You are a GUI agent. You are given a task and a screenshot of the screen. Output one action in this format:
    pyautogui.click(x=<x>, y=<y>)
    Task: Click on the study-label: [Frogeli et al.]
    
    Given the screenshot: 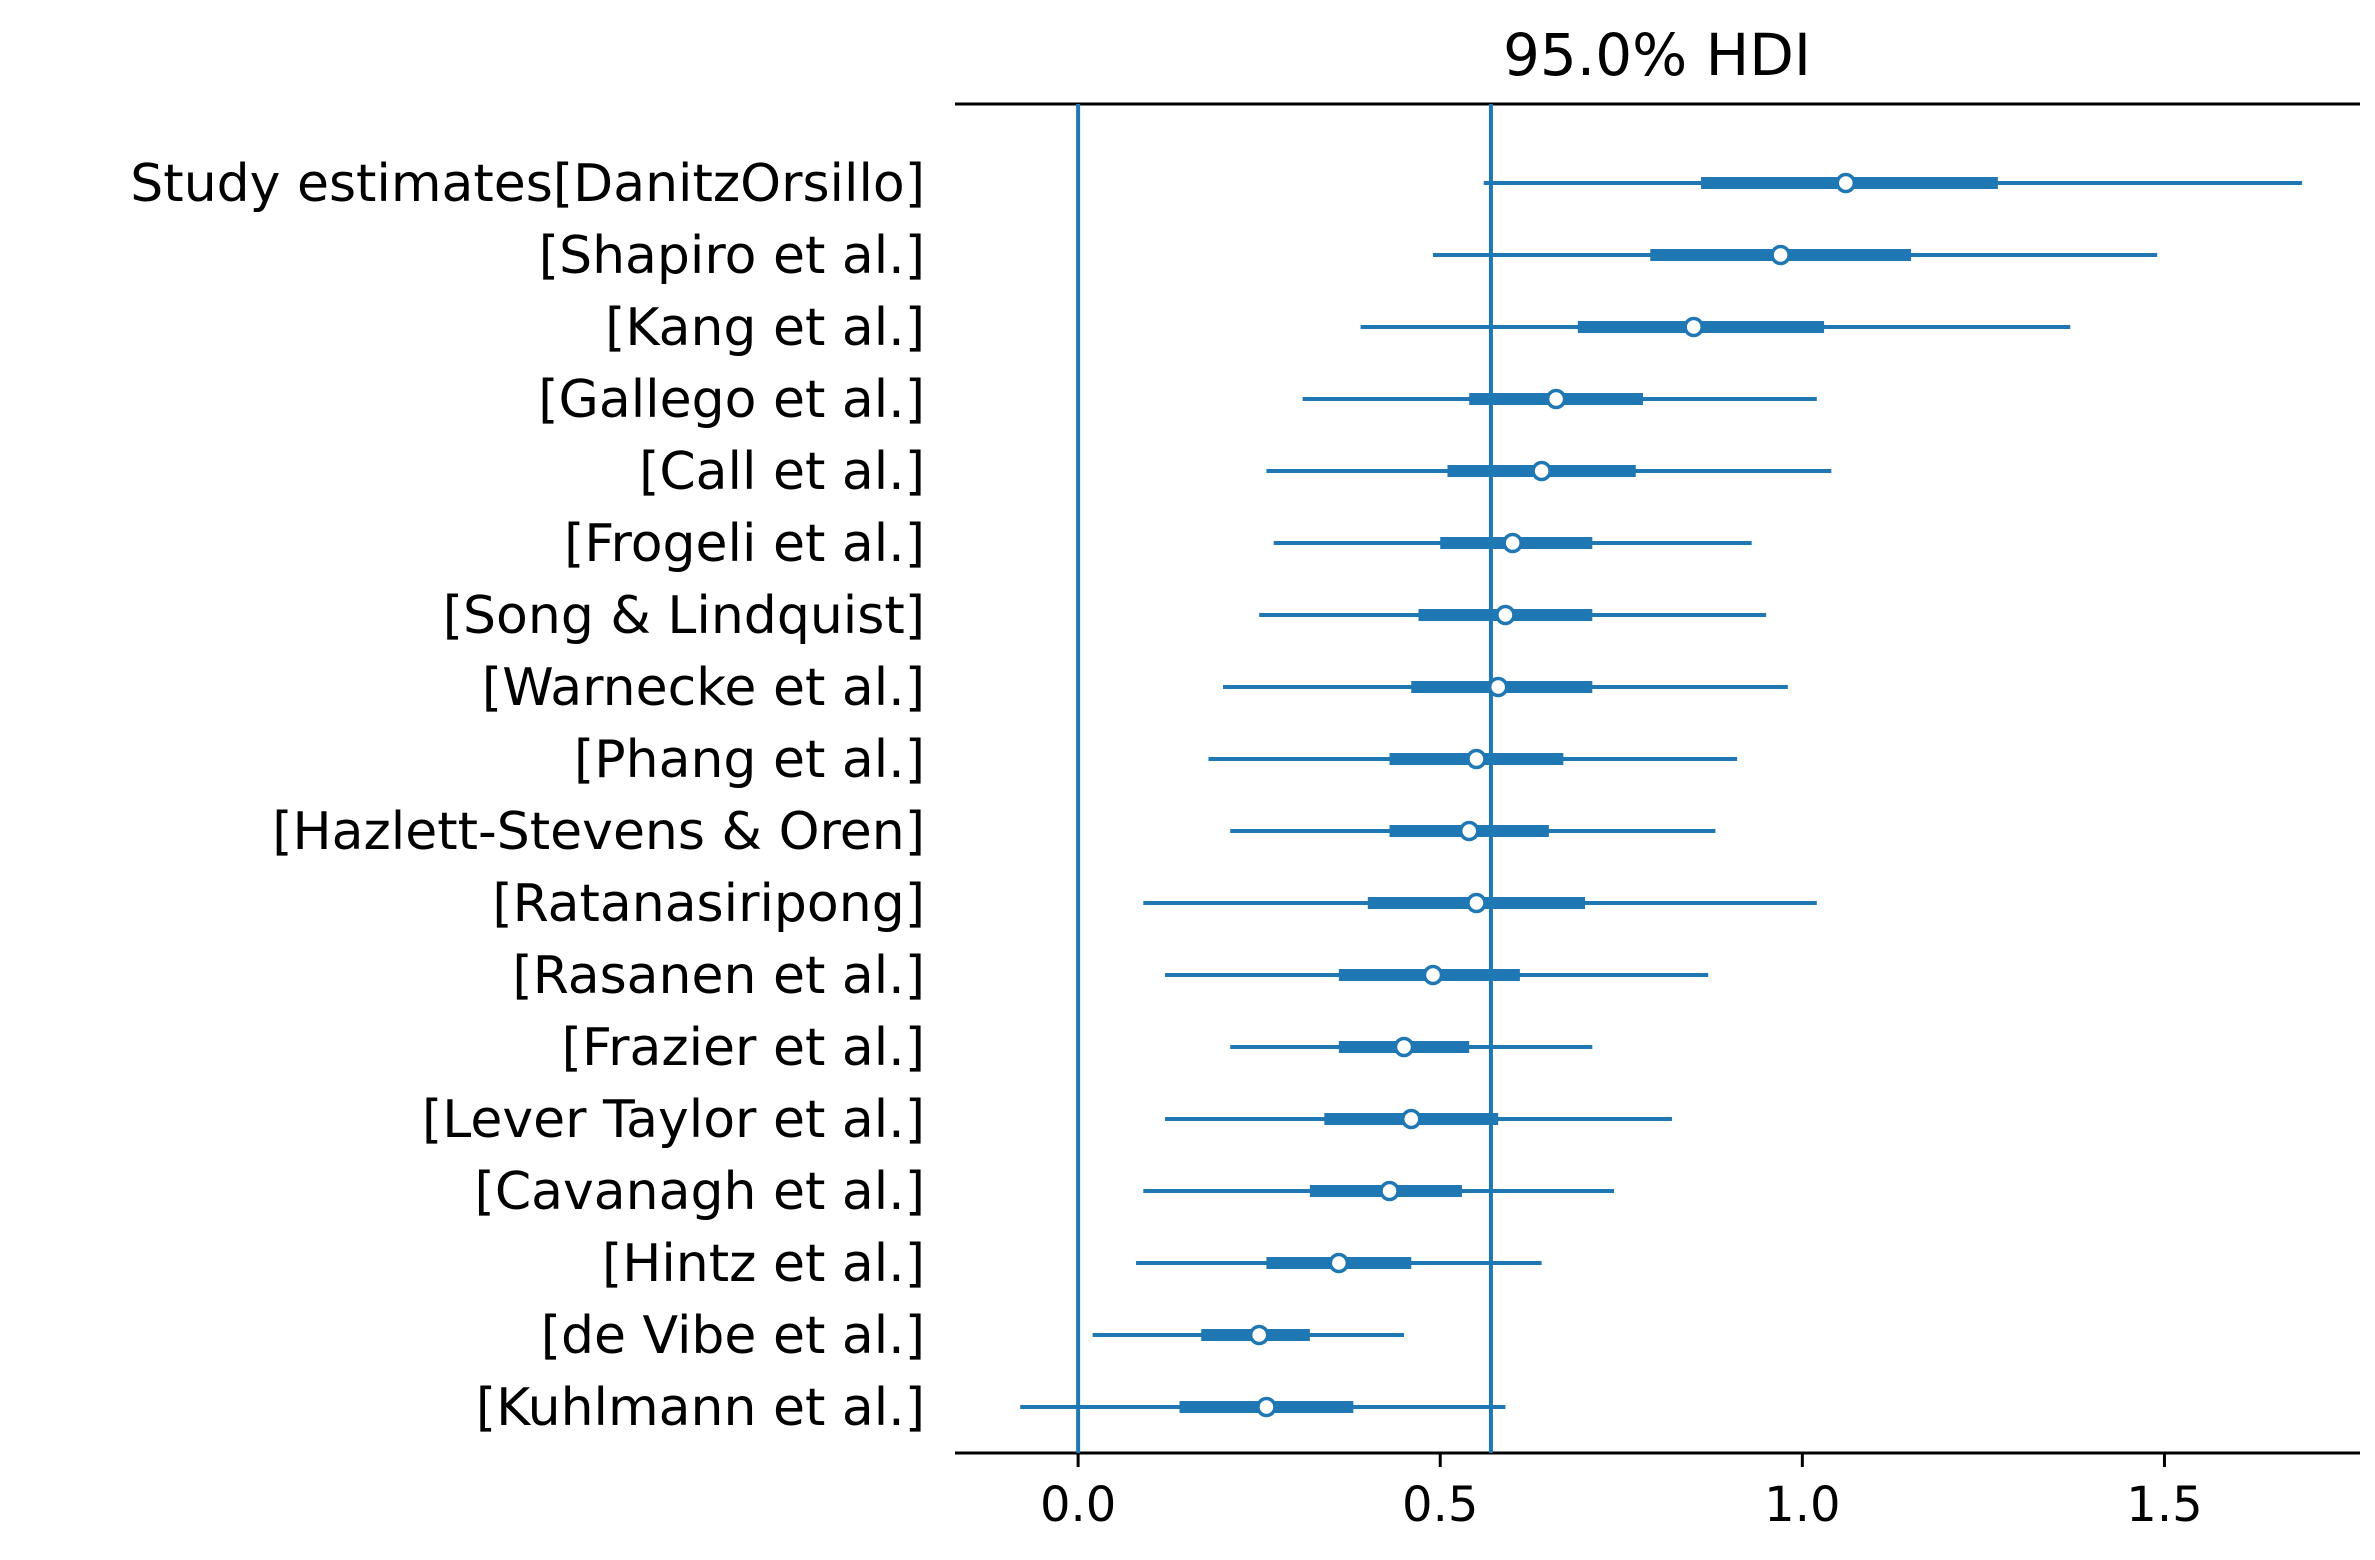 What is the action you would take?
    pyautogui.click(x=744, y=544)
    